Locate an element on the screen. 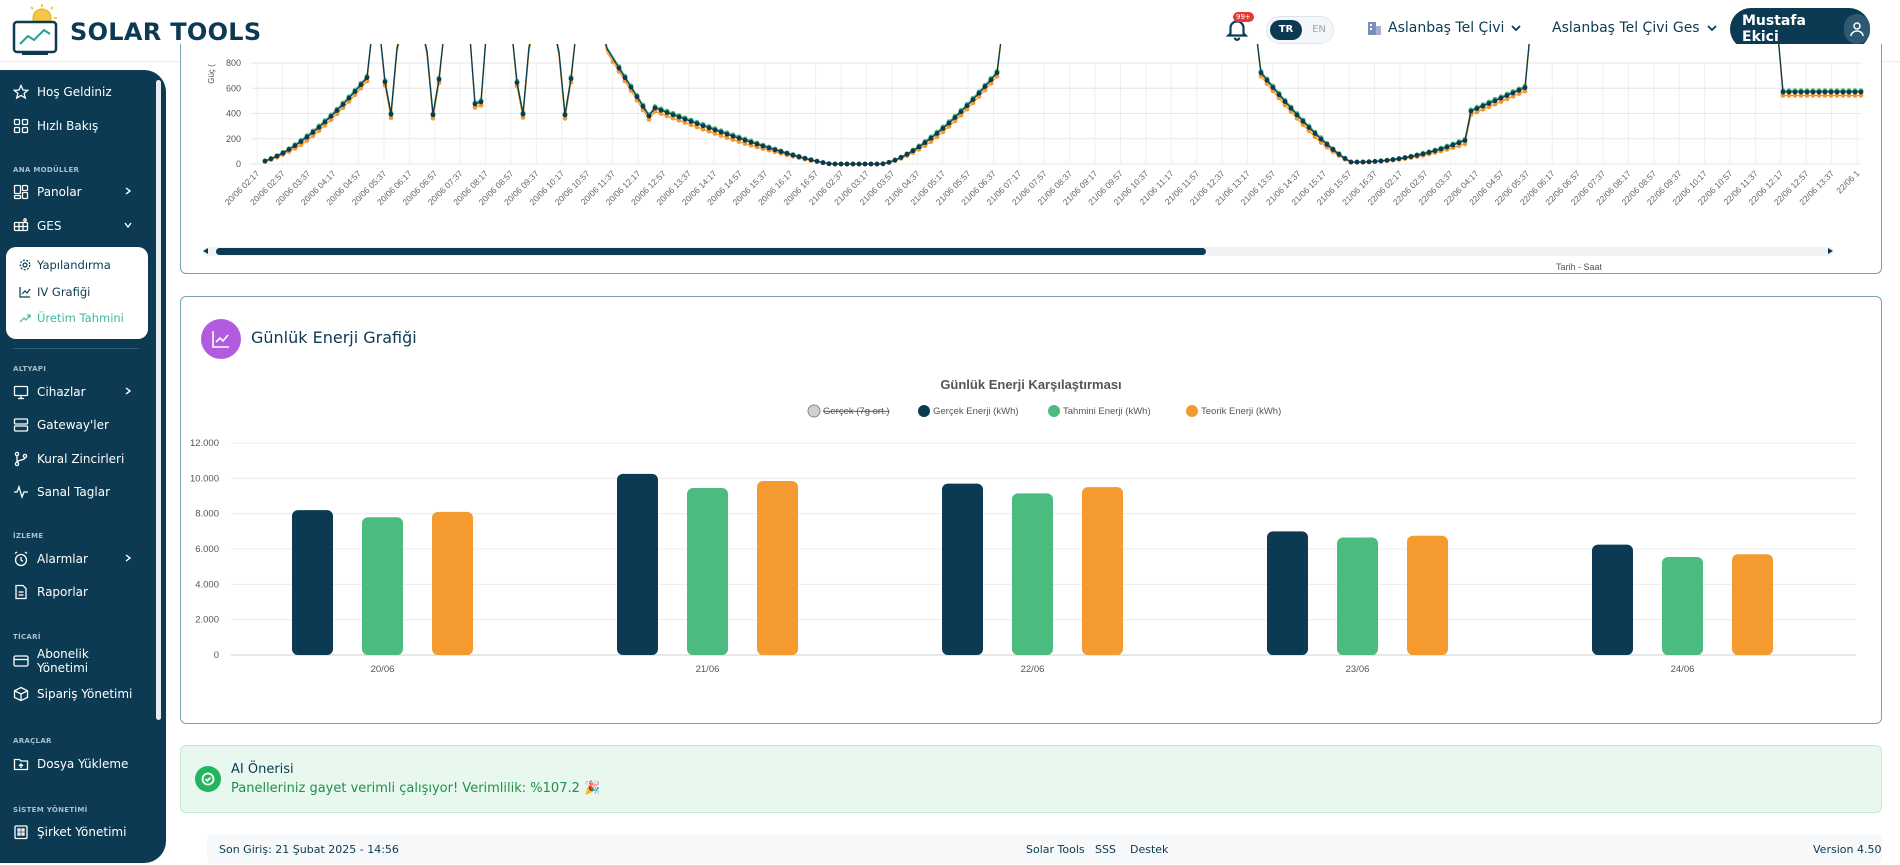 Image resolution: width=1900 pixels, height=865 pixels. lang-en-option: EN is located at coordinates (1319, 29).